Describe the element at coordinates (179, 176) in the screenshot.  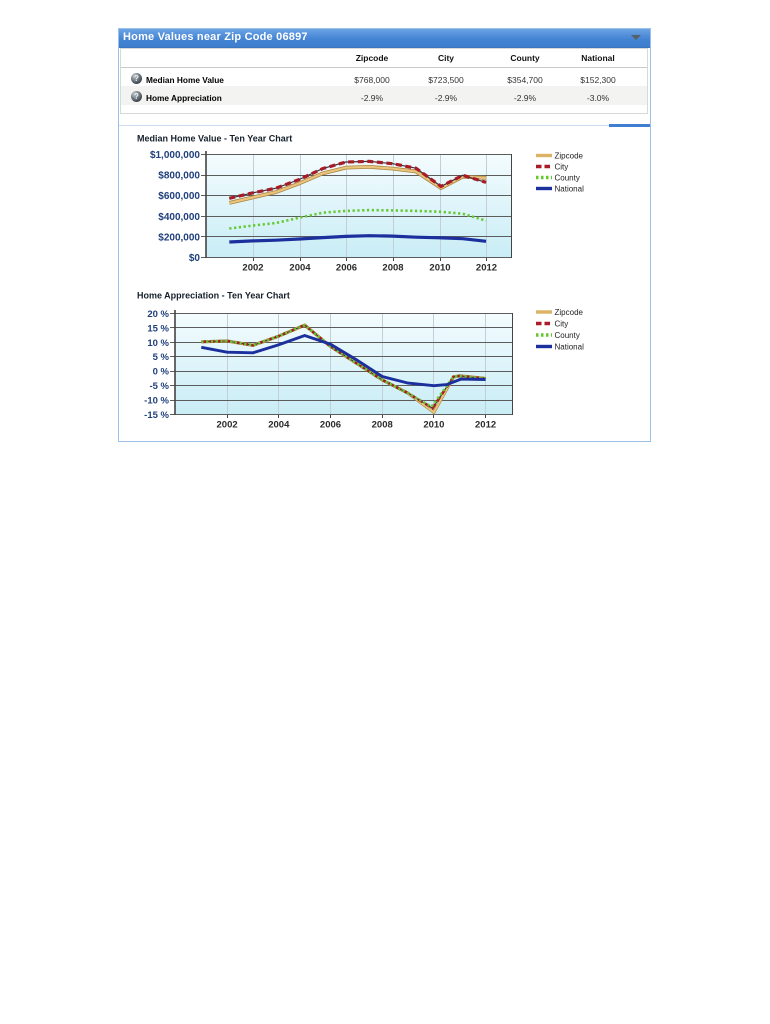
I see `svg-text: $800,000` at that location.